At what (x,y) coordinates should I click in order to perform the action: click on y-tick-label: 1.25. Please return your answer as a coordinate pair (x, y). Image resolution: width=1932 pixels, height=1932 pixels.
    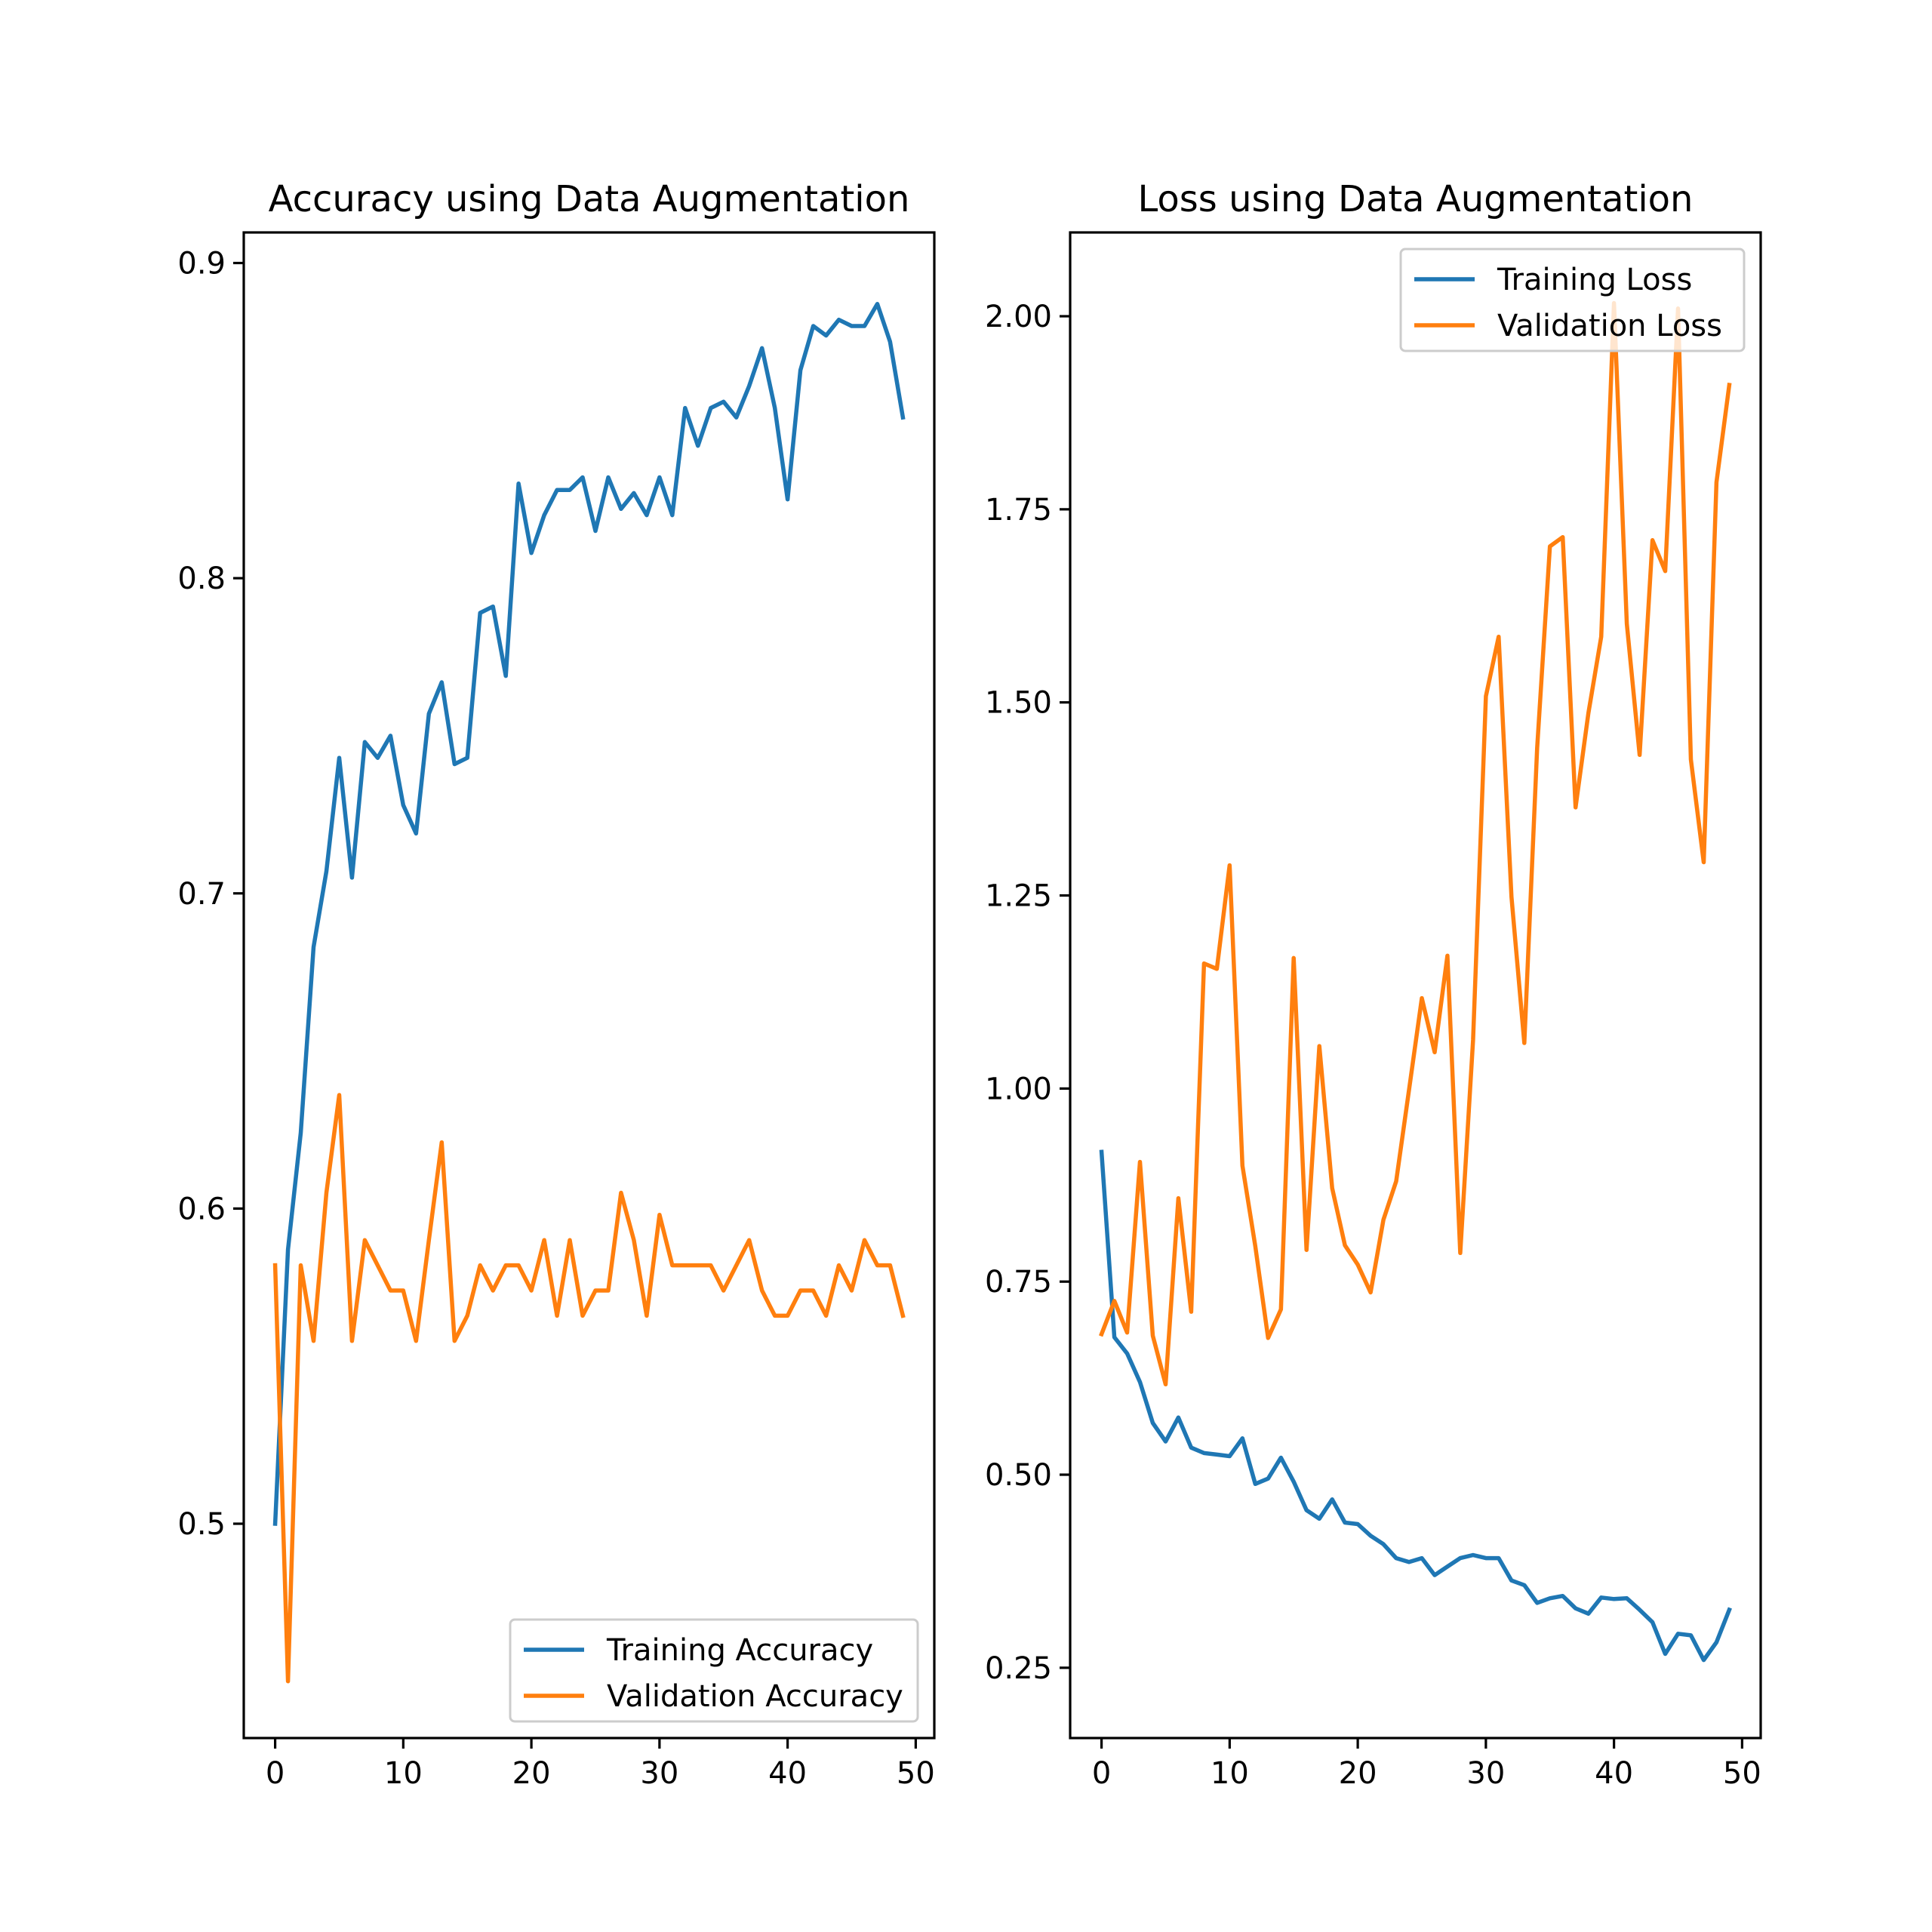
    Looking at the image, I should click on (1018, 896).